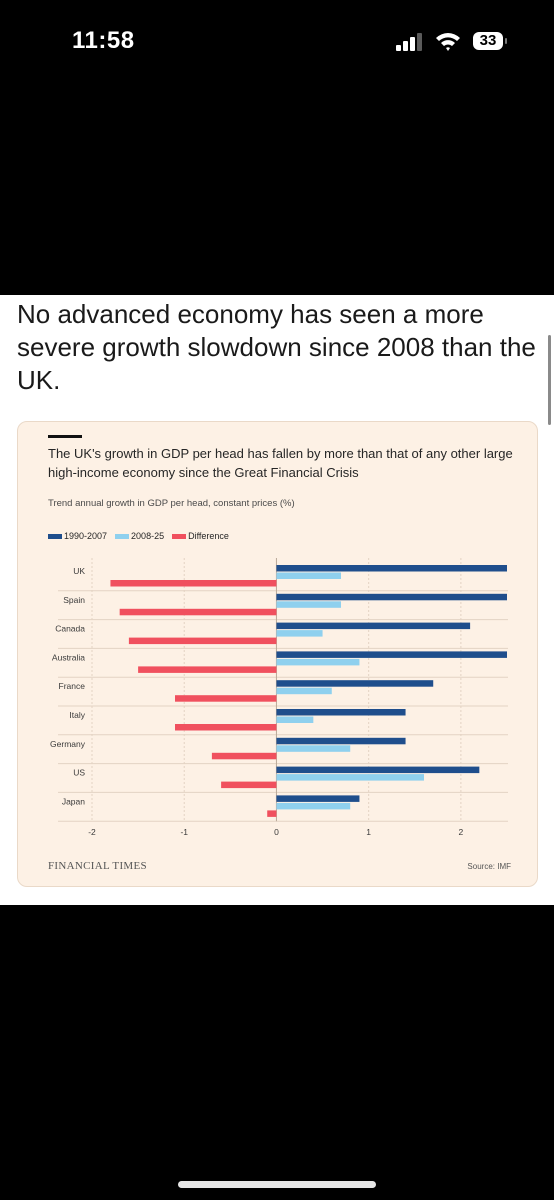  I want to click on bar-germany-difference, so click(244, 756).